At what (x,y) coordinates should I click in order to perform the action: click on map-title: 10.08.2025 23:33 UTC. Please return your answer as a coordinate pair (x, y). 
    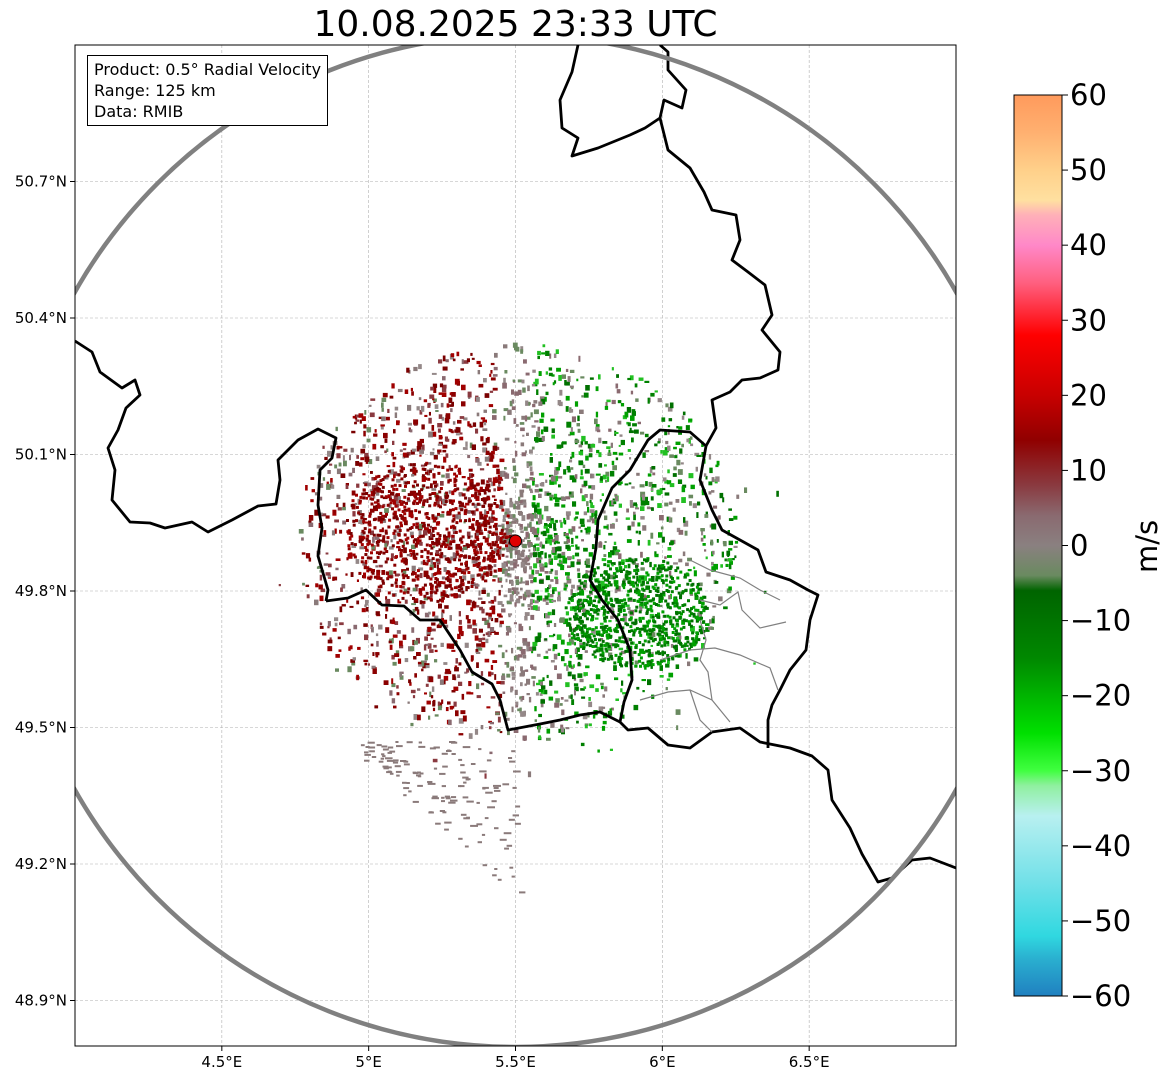
    Looking at the image, I should click on (515, 24).